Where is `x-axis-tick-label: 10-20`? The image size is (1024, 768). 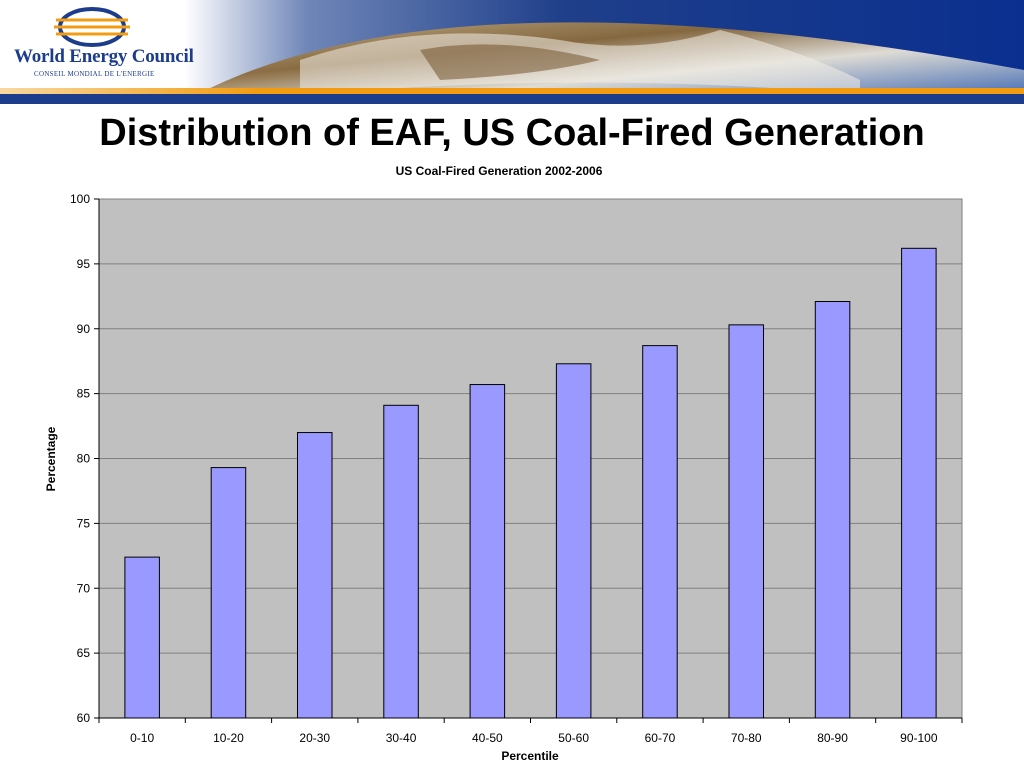 x-axis-tick-label: 10-20 is located at coordinates (228, 738).